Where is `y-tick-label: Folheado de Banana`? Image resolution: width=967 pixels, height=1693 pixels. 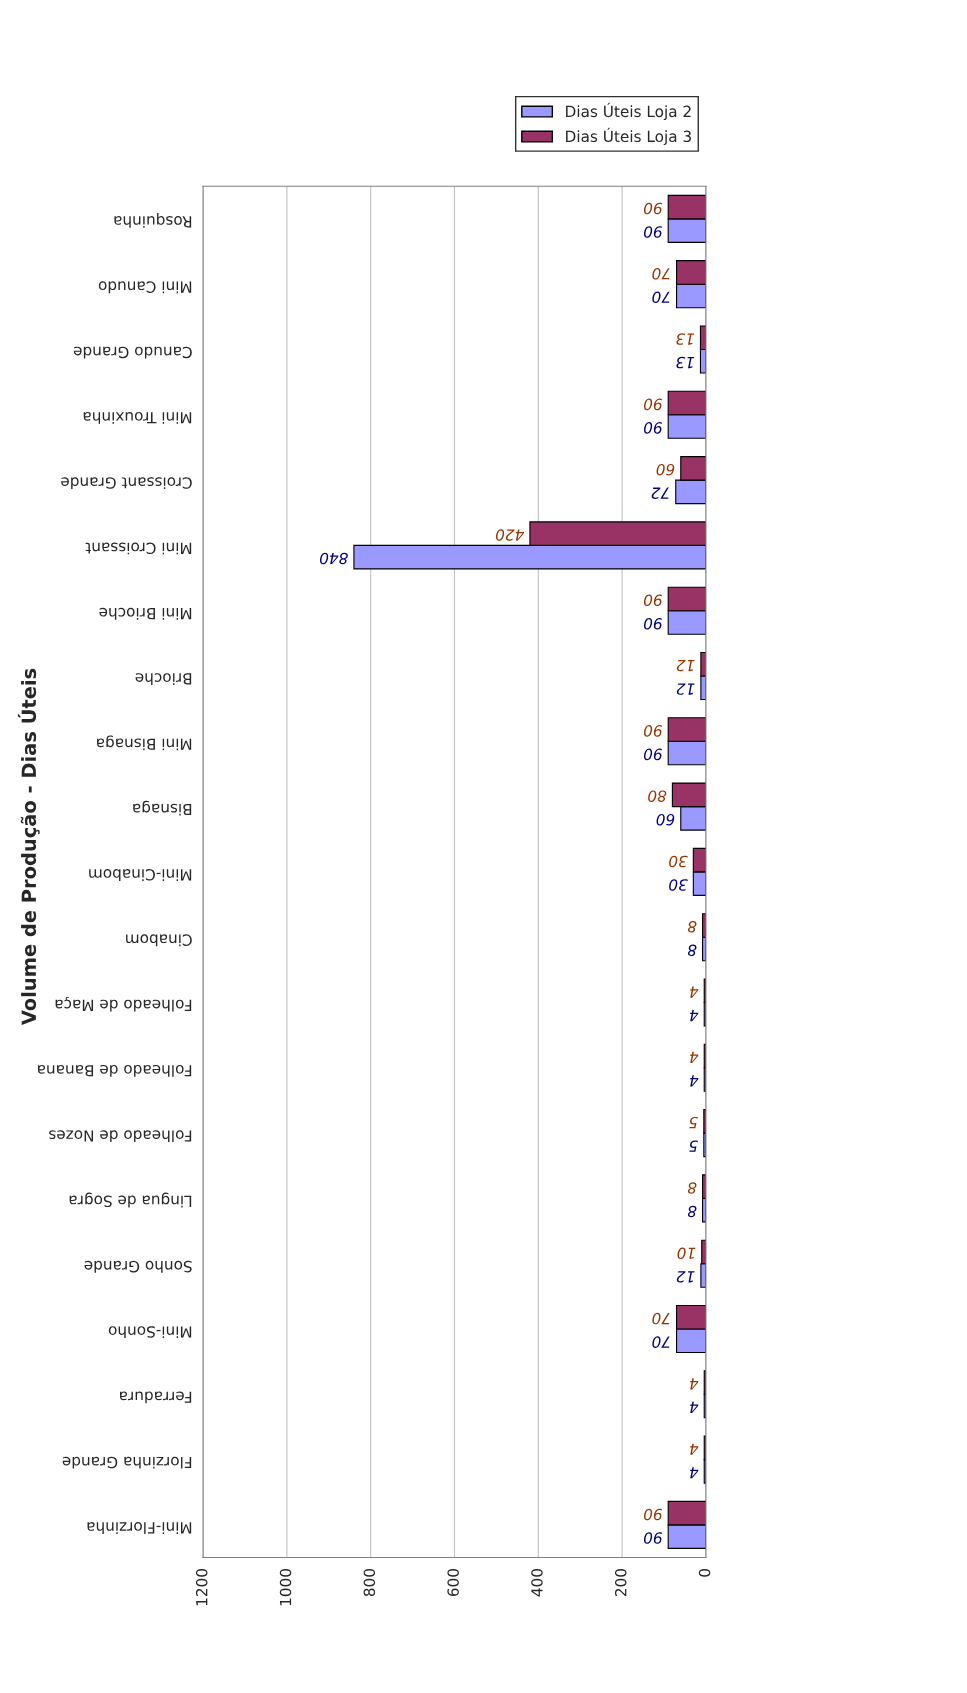 y-tick-label: Folheado de Banana is located at coordinates (114, 1070).